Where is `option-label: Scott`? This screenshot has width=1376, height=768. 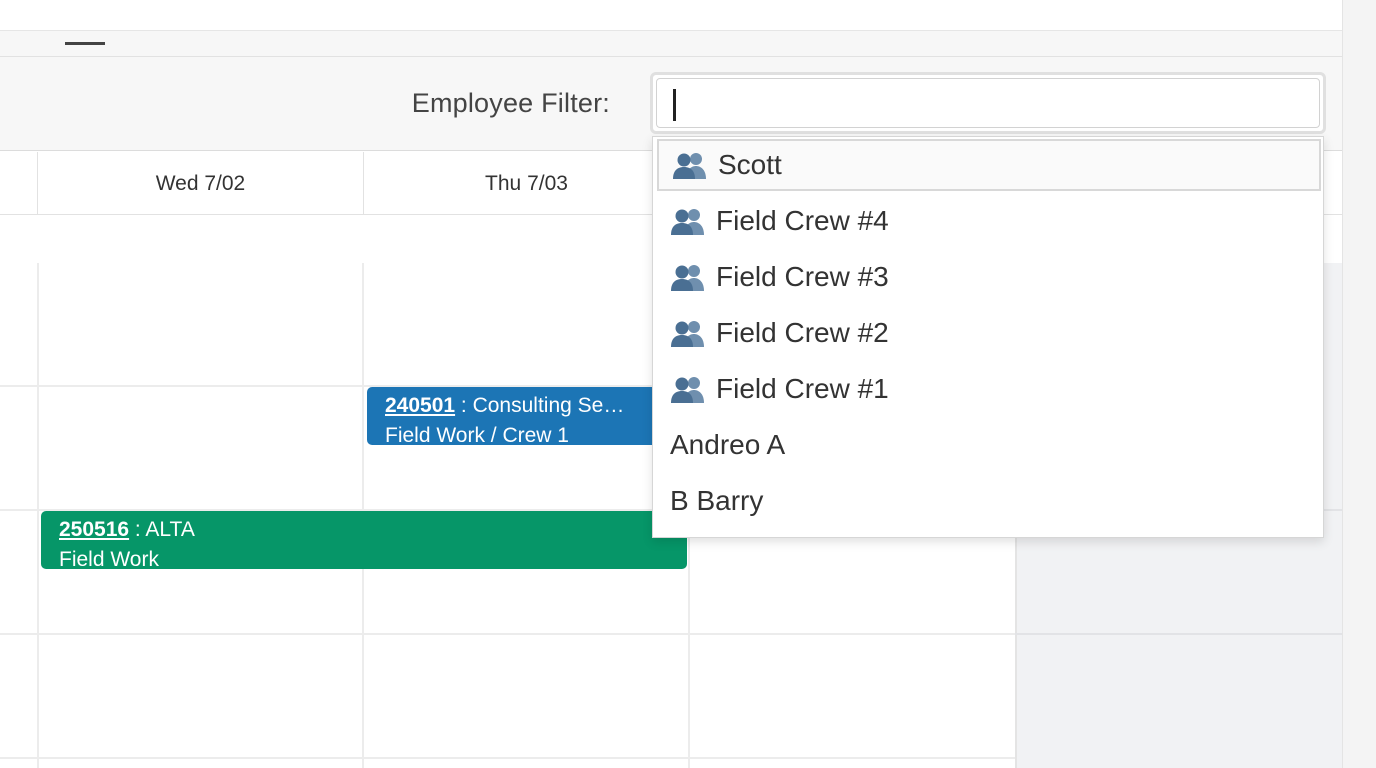
option-label: Scott is located at coordinates (750, 164).